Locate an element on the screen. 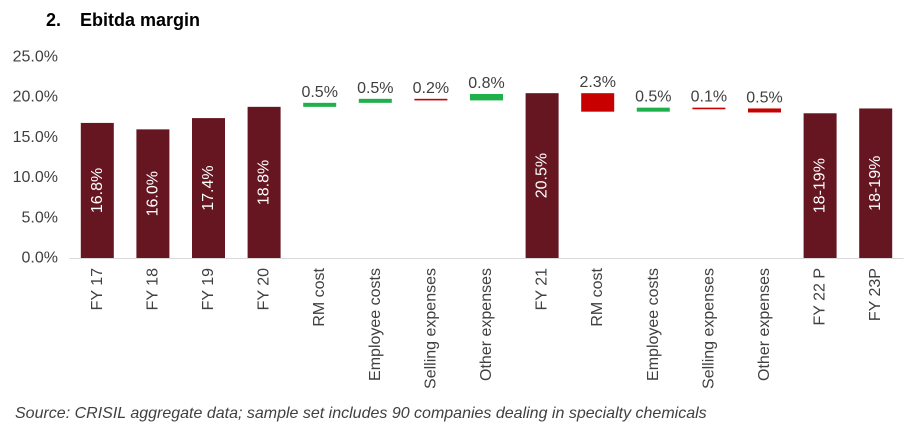  x-tick-label-1-fy-17: FY 17 is located at coordinates (97, 289).